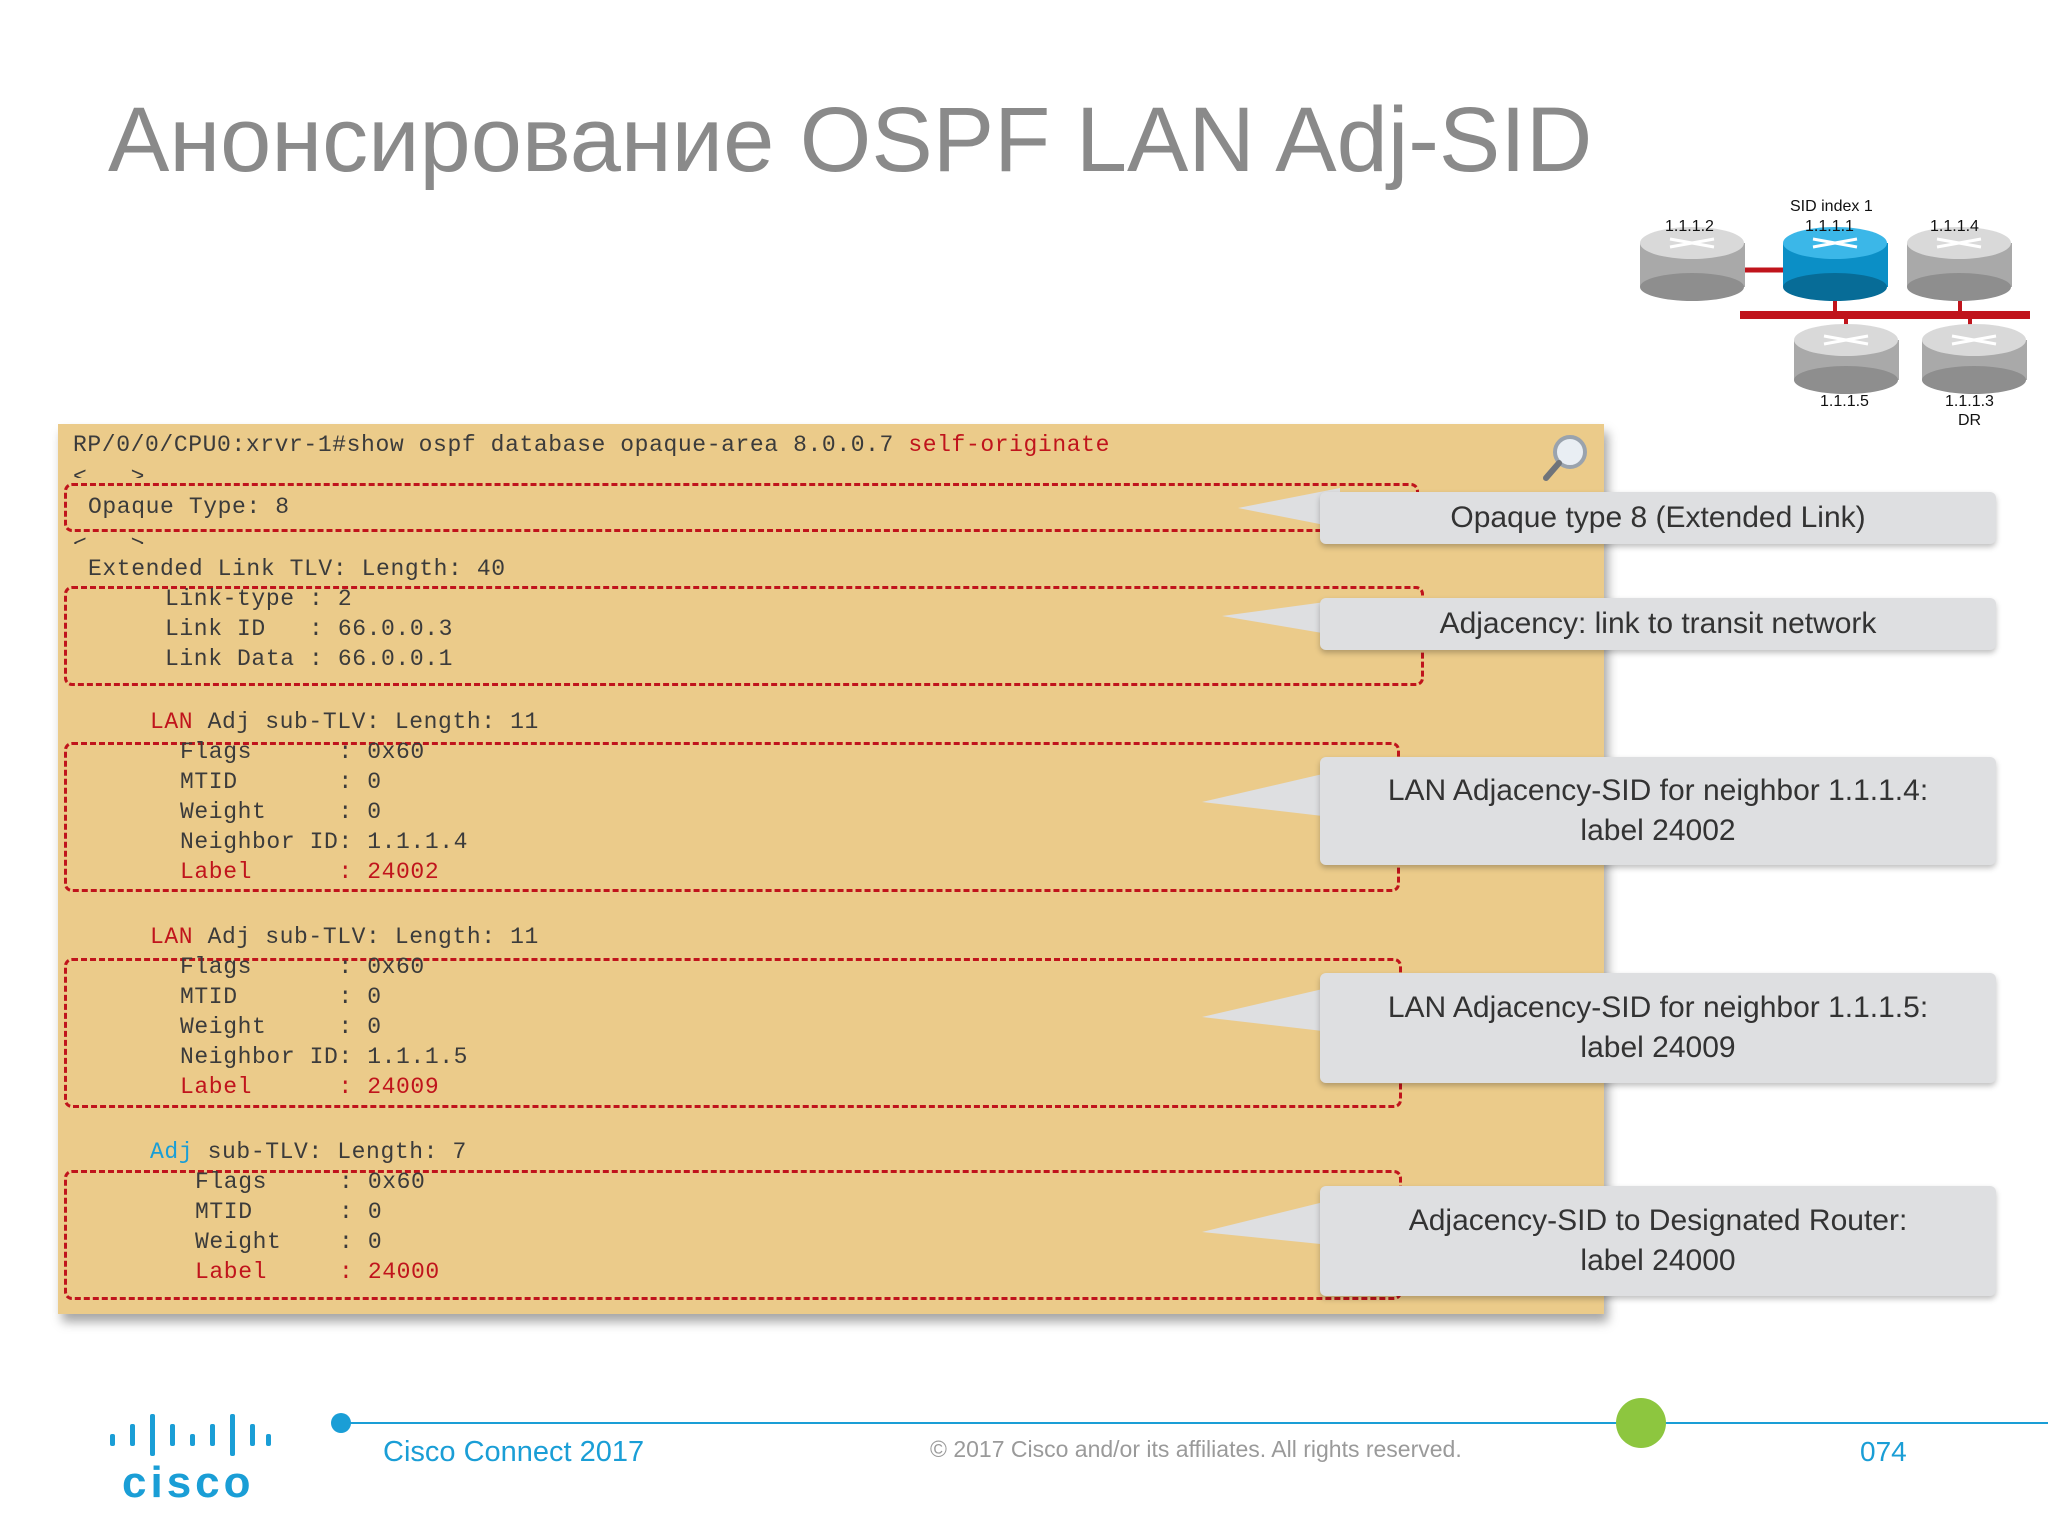 The image size is (2048, 1536). I want to click on cli-label-line: Label : 24009, so click(310, 1087).